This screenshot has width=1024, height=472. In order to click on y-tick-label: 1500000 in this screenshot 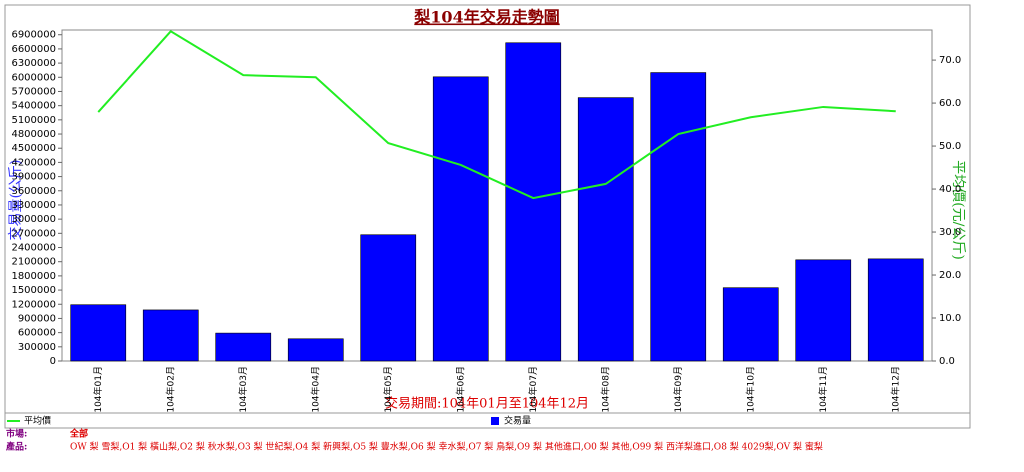, I will do `click(33, 290)`.